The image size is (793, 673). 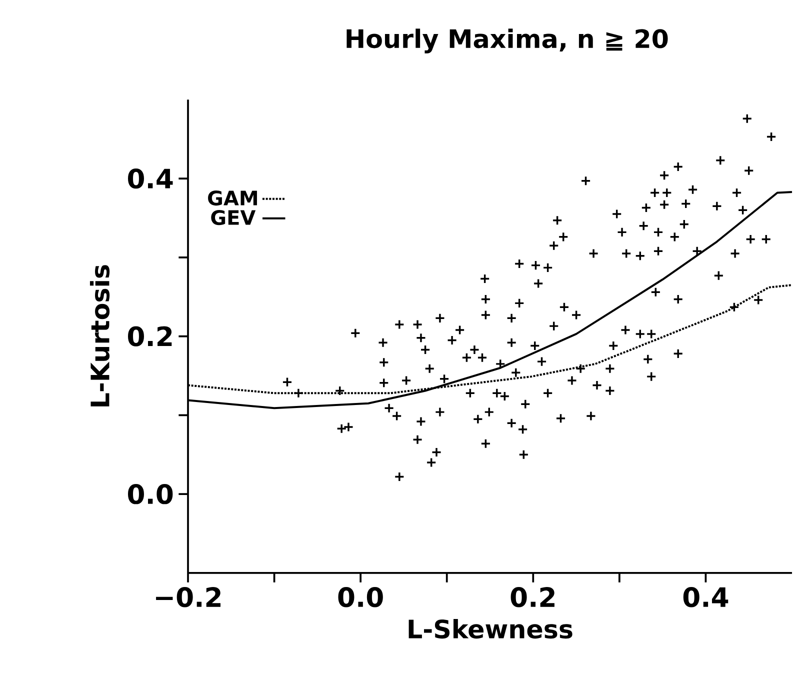 I want to click on x-tick-label: 0.2, so click(x=532, y=597).